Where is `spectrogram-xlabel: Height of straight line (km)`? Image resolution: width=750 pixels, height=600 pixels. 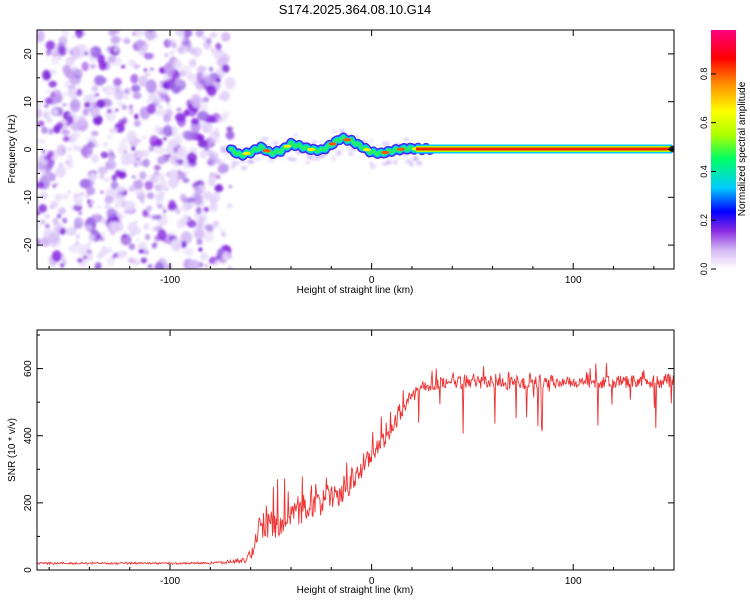
spectrogram-xlabel: Height of straight line (km) is located at coordinates (355, 290).